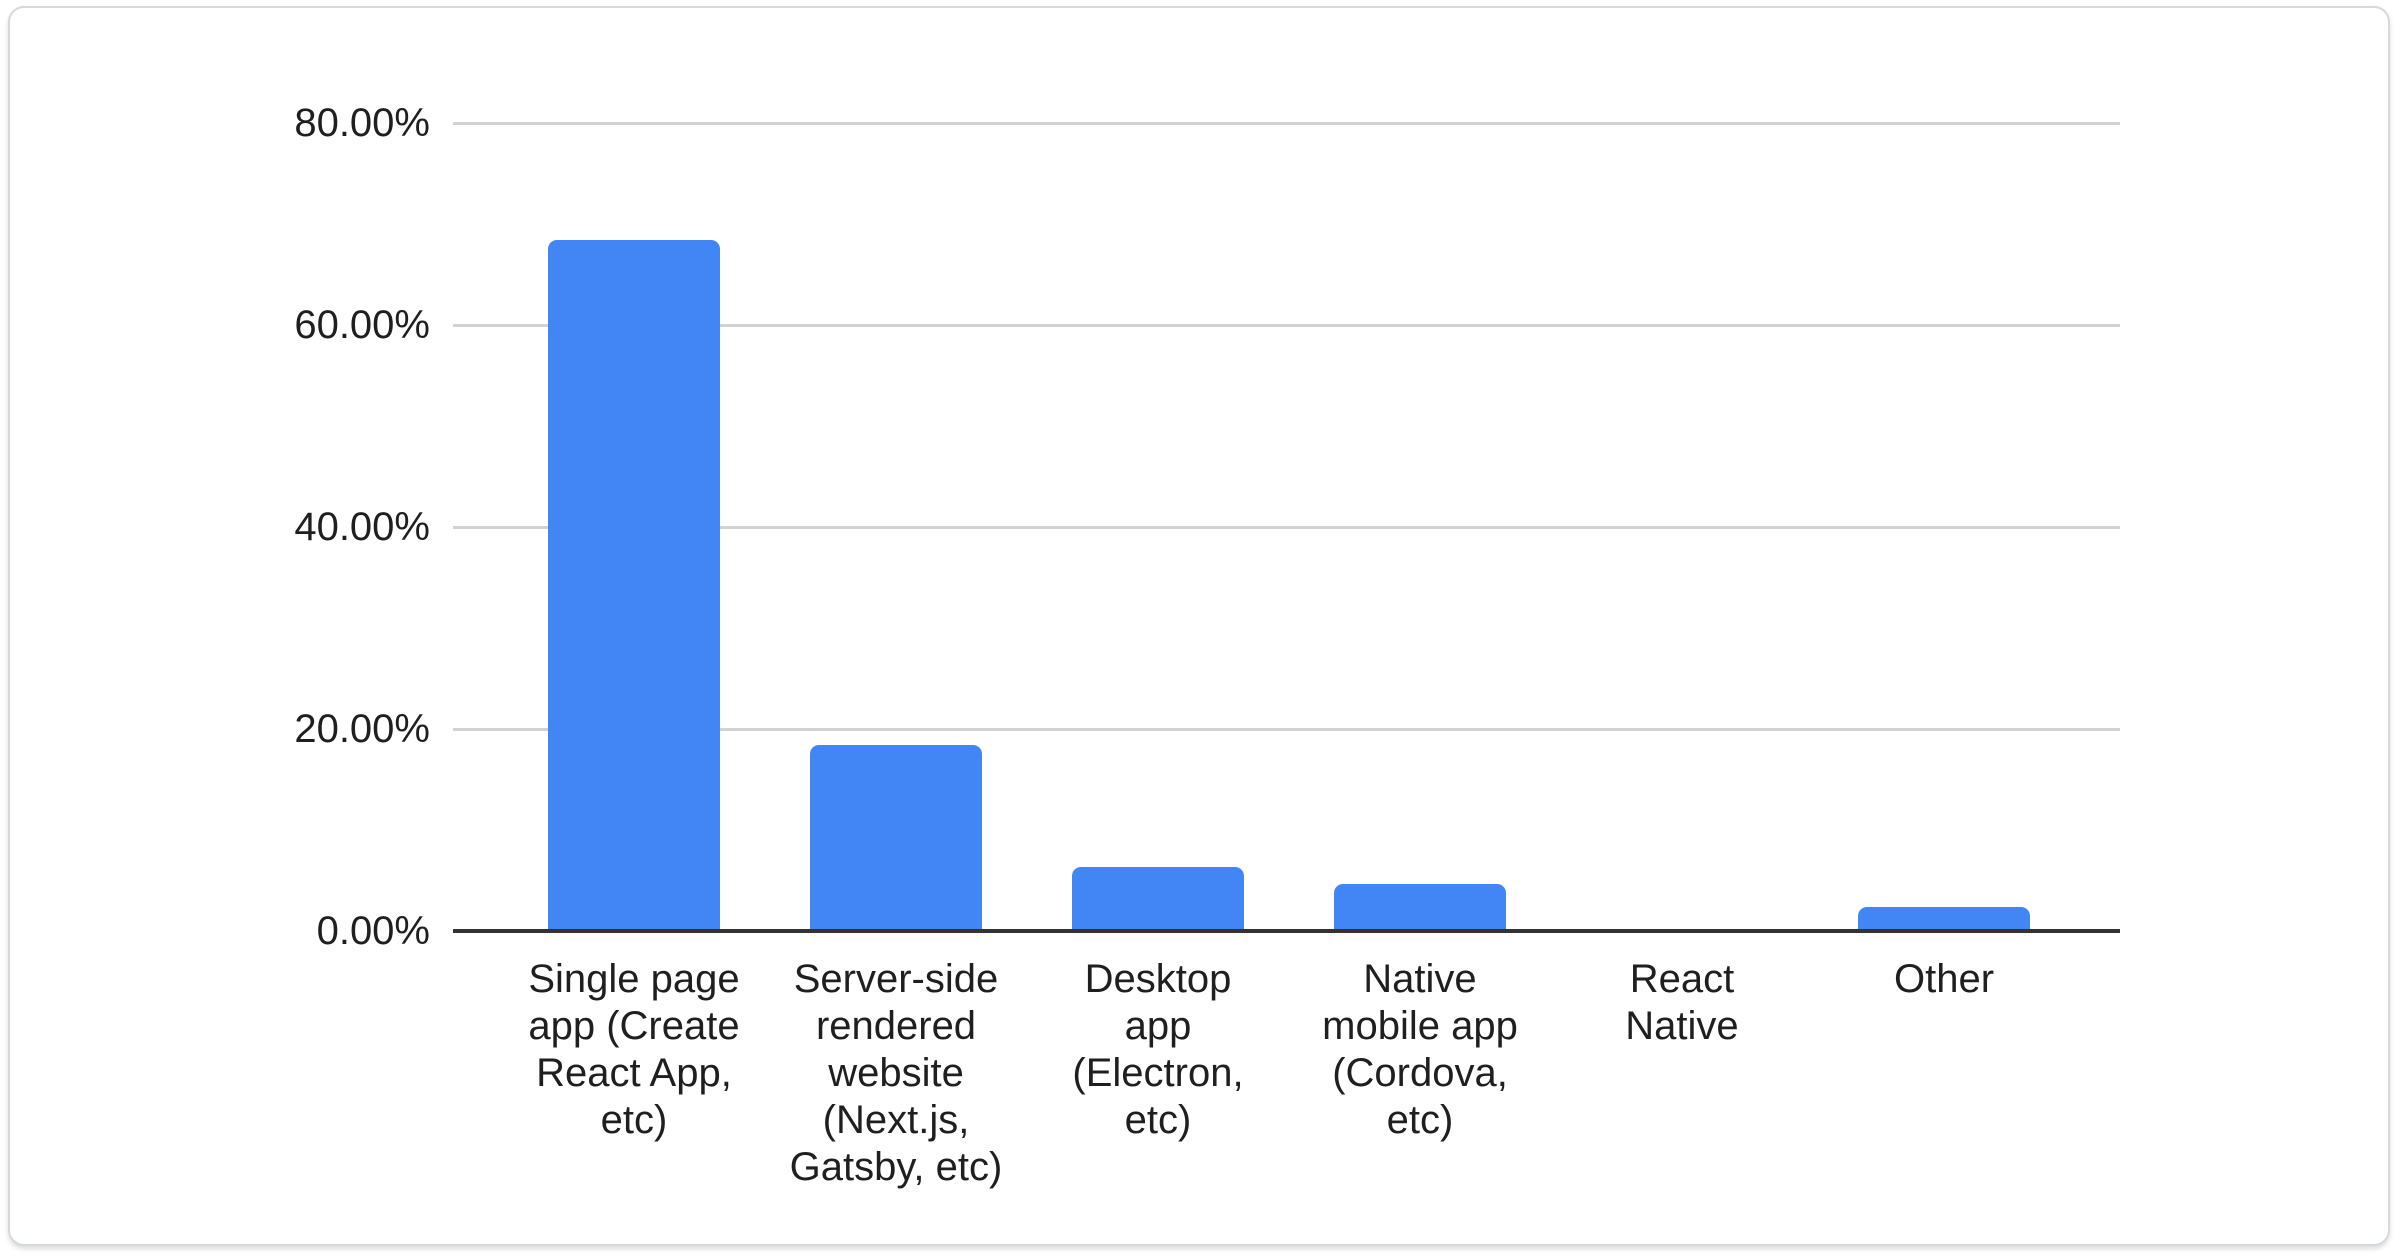 The width and height of the screenshot is (2400, 1256). Describe the element at coordinates (634, 1049) in the screenshot. I see `x-axis-category-label: Single page app (Create React App, etc)` at that location.